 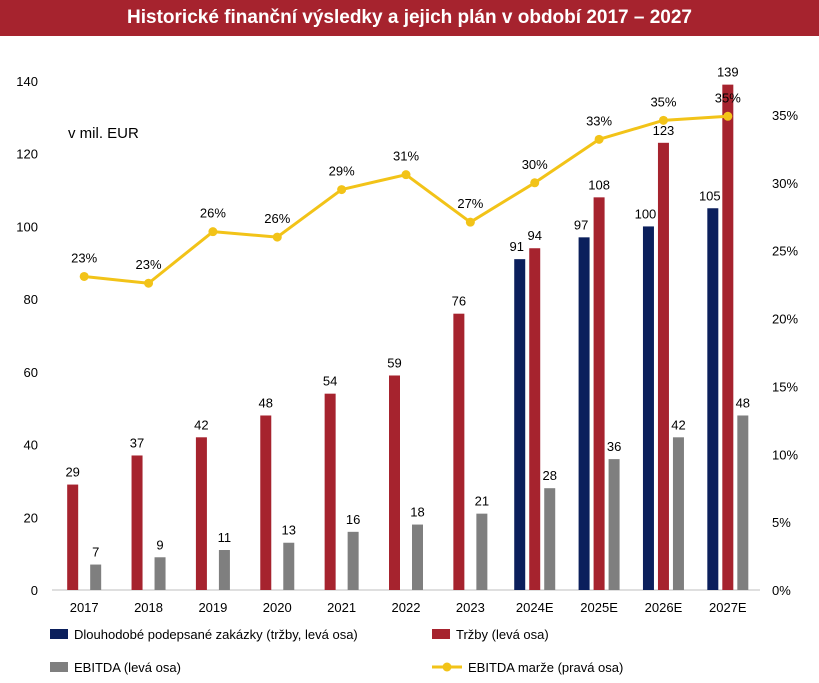 I want to click on ebitda-data-label: 21, so click(x=482, y=501).